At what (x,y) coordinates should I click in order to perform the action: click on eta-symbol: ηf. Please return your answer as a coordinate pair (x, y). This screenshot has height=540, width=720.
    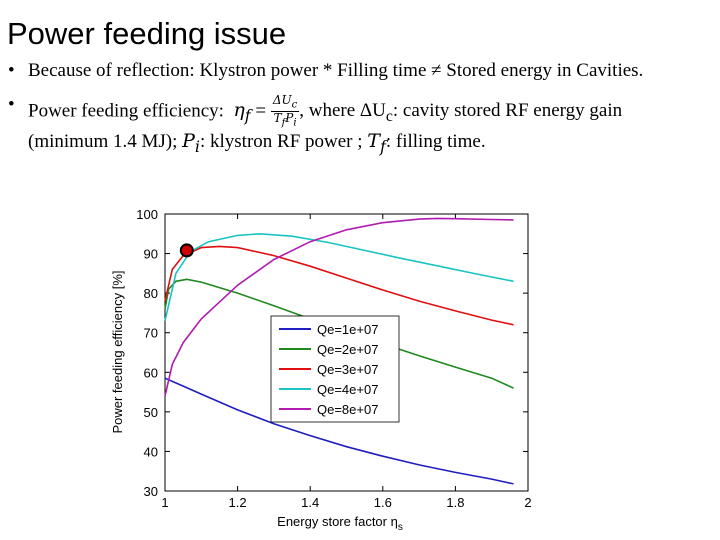
    Looking at the image, I should click on (242, 112).